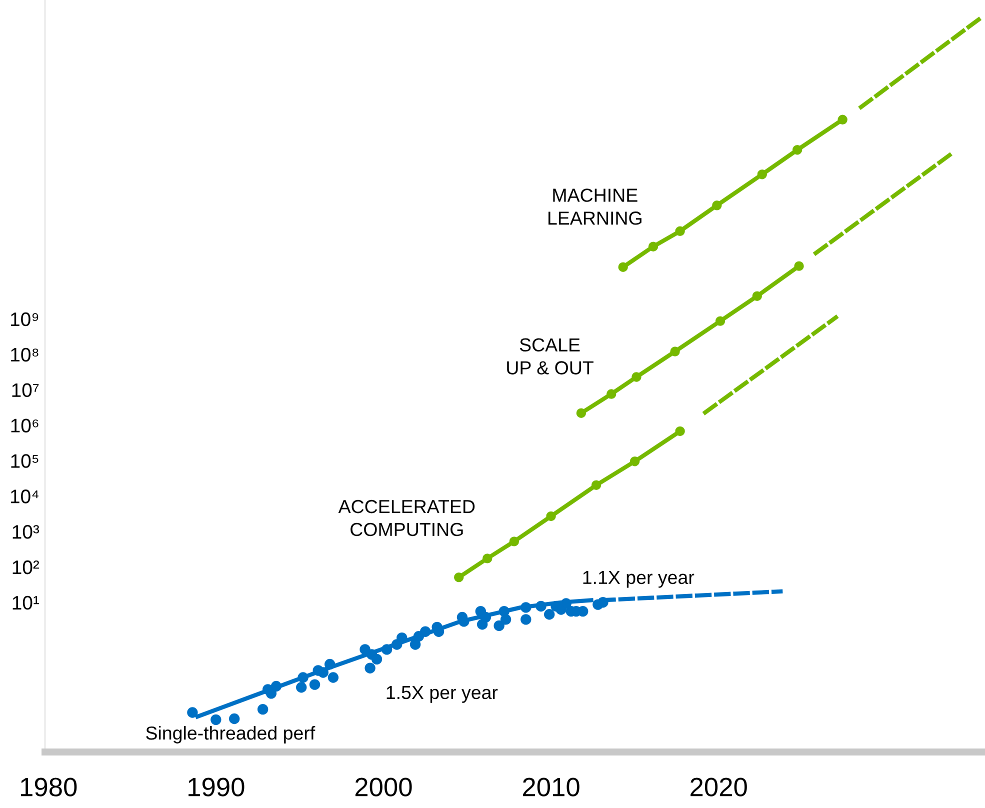 Image resolution: width=985 pixels, height=808 pixels. I want to click on annotation: Single-threaded perf, so click(231, 735).